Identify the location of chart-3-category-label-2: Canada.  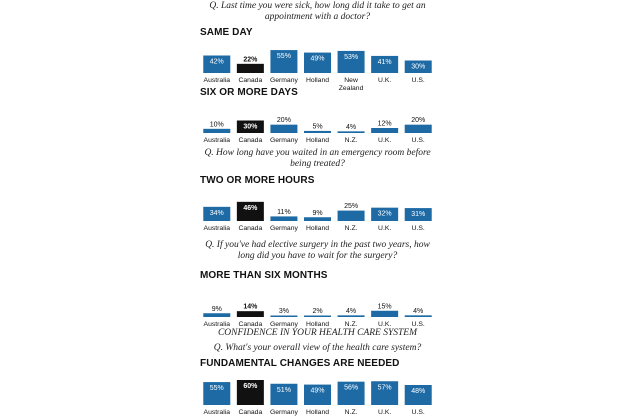
(250, 228).